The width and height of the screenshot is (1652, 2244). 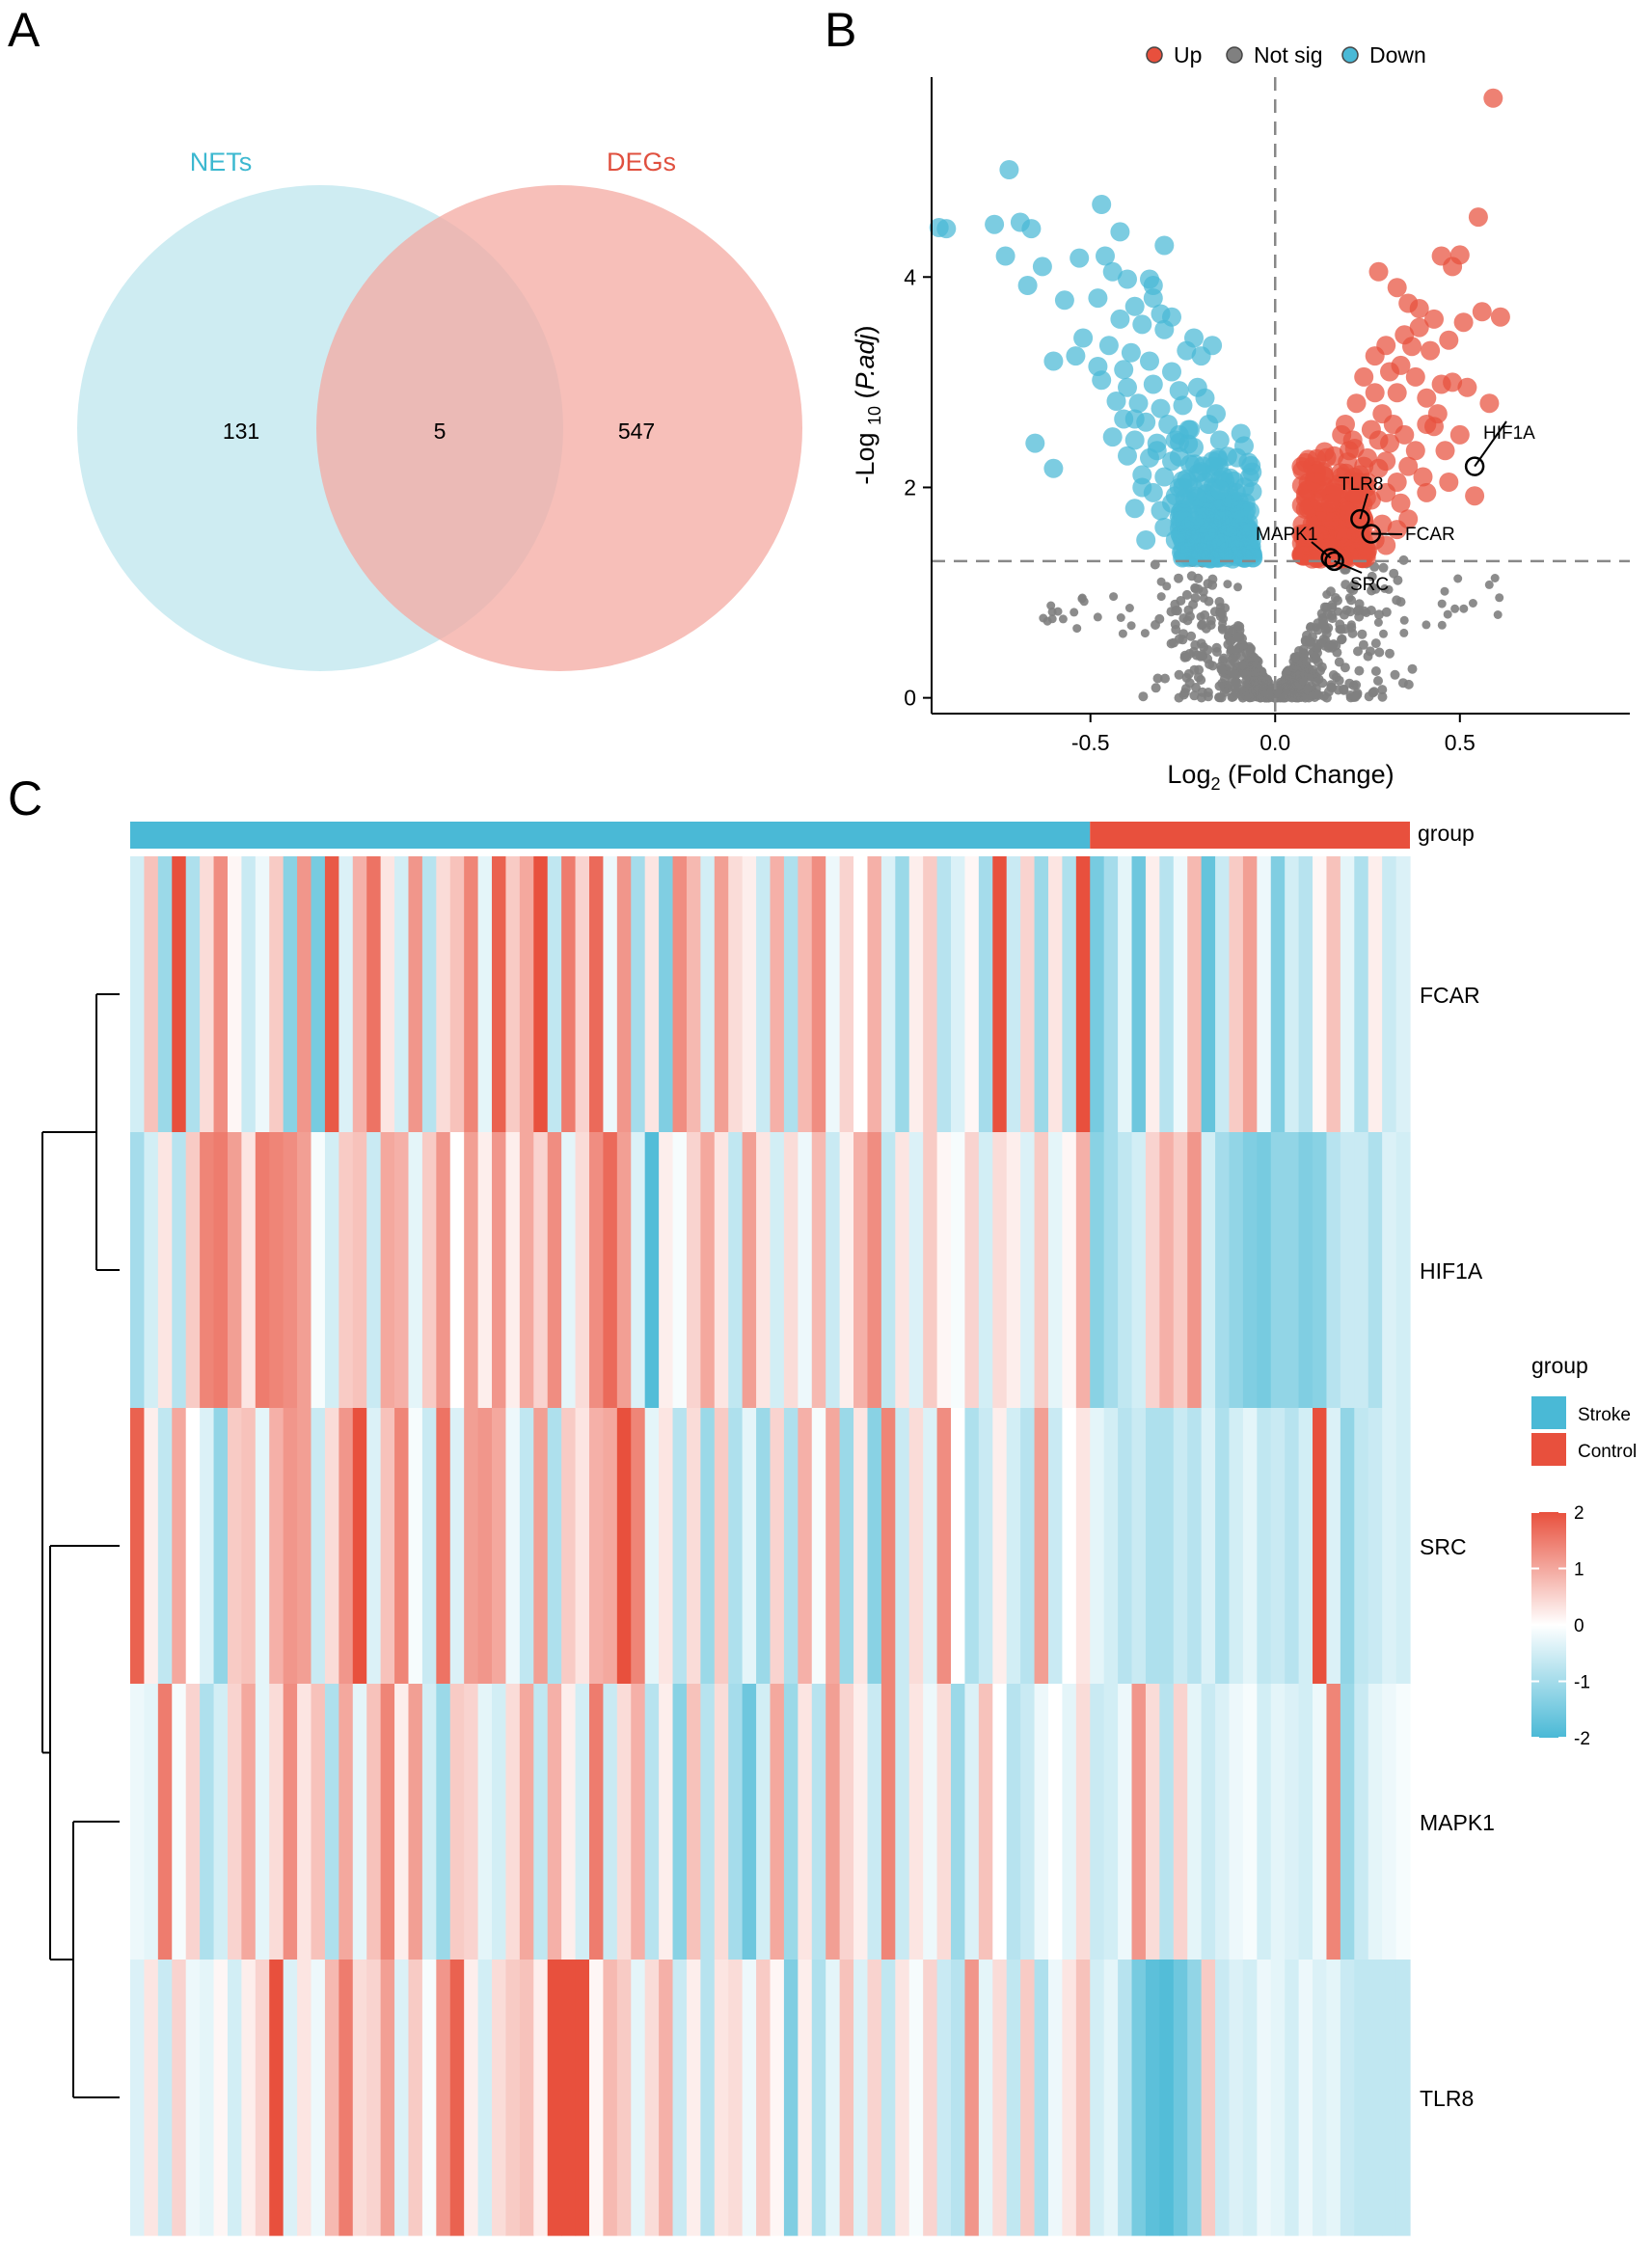 What do you see at coordinates (1430, 535) in the screenshot?
I see `gene-label: FCAR` at bounding box center [1430, 535].